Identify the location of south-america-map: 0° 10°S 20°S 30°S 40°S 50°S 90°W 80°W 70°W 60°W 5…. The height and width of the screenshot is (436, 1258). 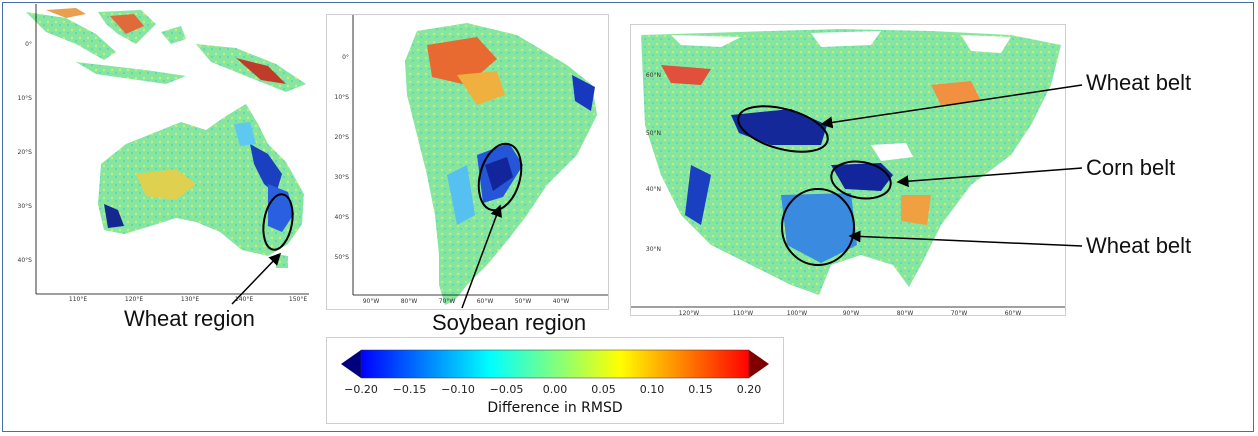
(471, 160).